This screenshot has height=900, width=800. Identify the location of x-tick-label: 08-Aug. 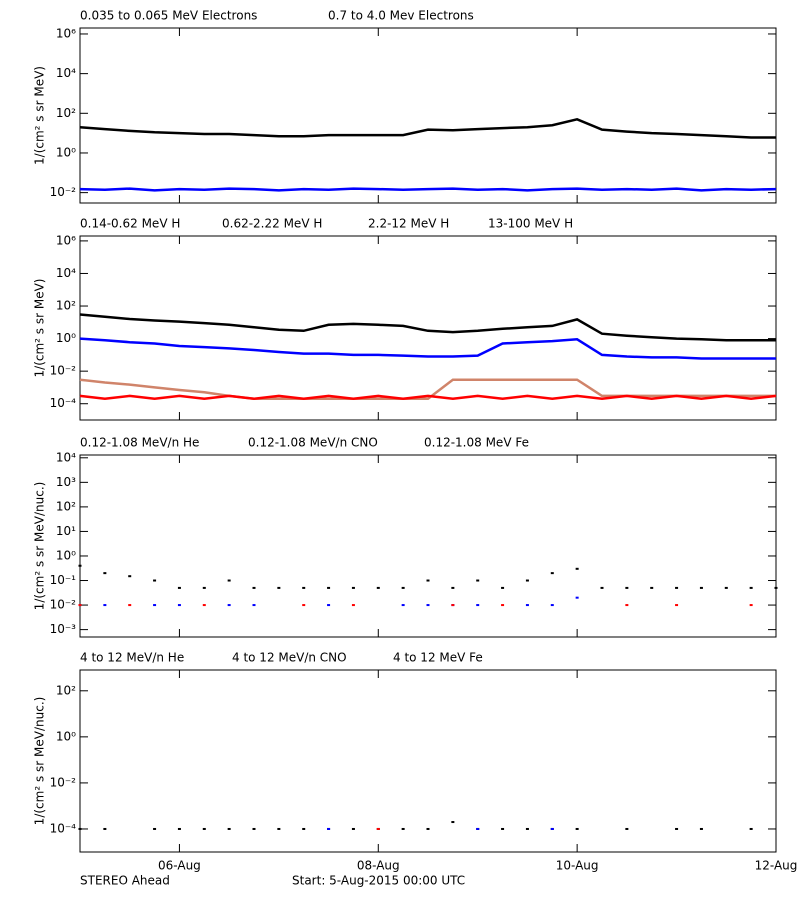
(378, 866).